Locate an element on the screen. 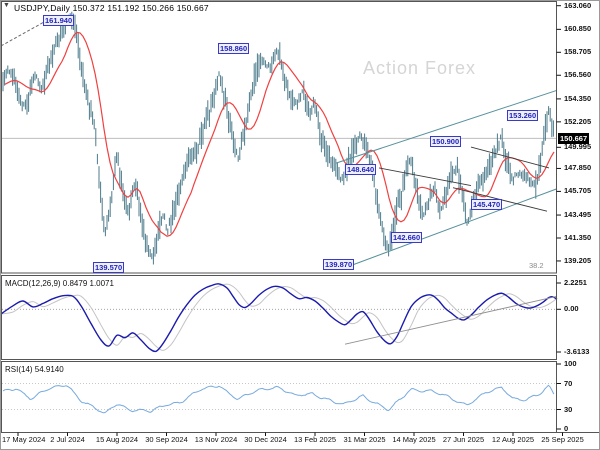 The height and width of the screenshot is (450, 600). price-flag-label: 148.640 is located at coordinates (361, 169).